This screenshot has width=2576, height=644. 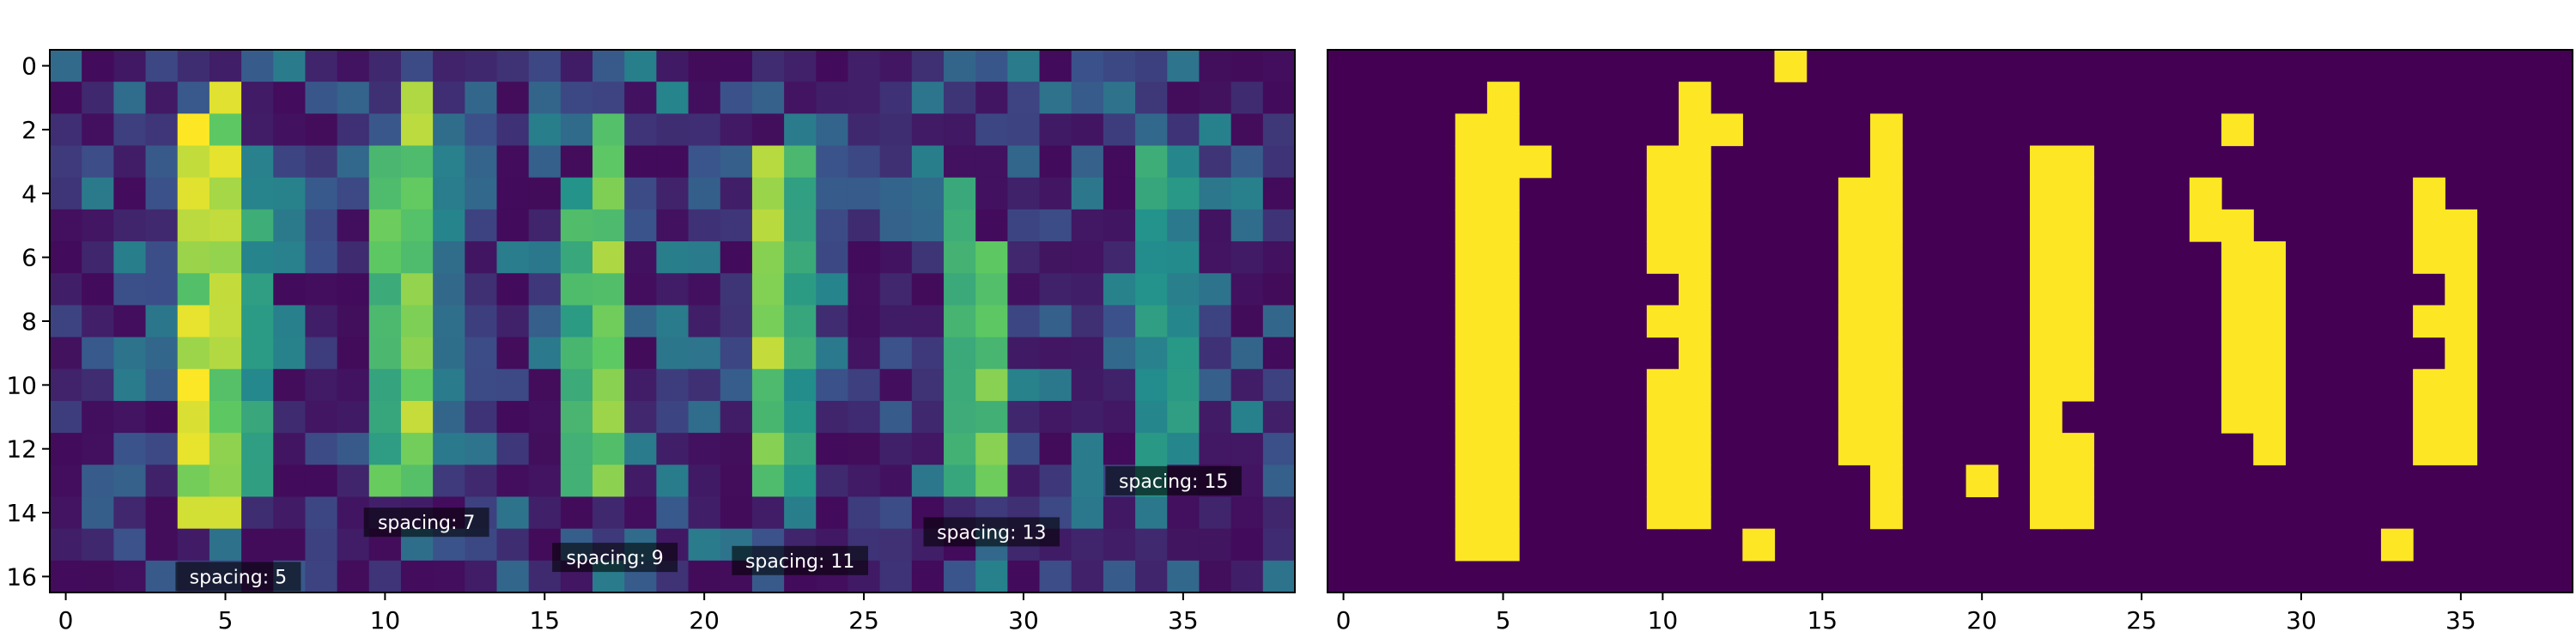 What do you see at coordinates (21, 576) in the screenshot?
I see `y-tick-label: 16` at bounding box center [21, 576].